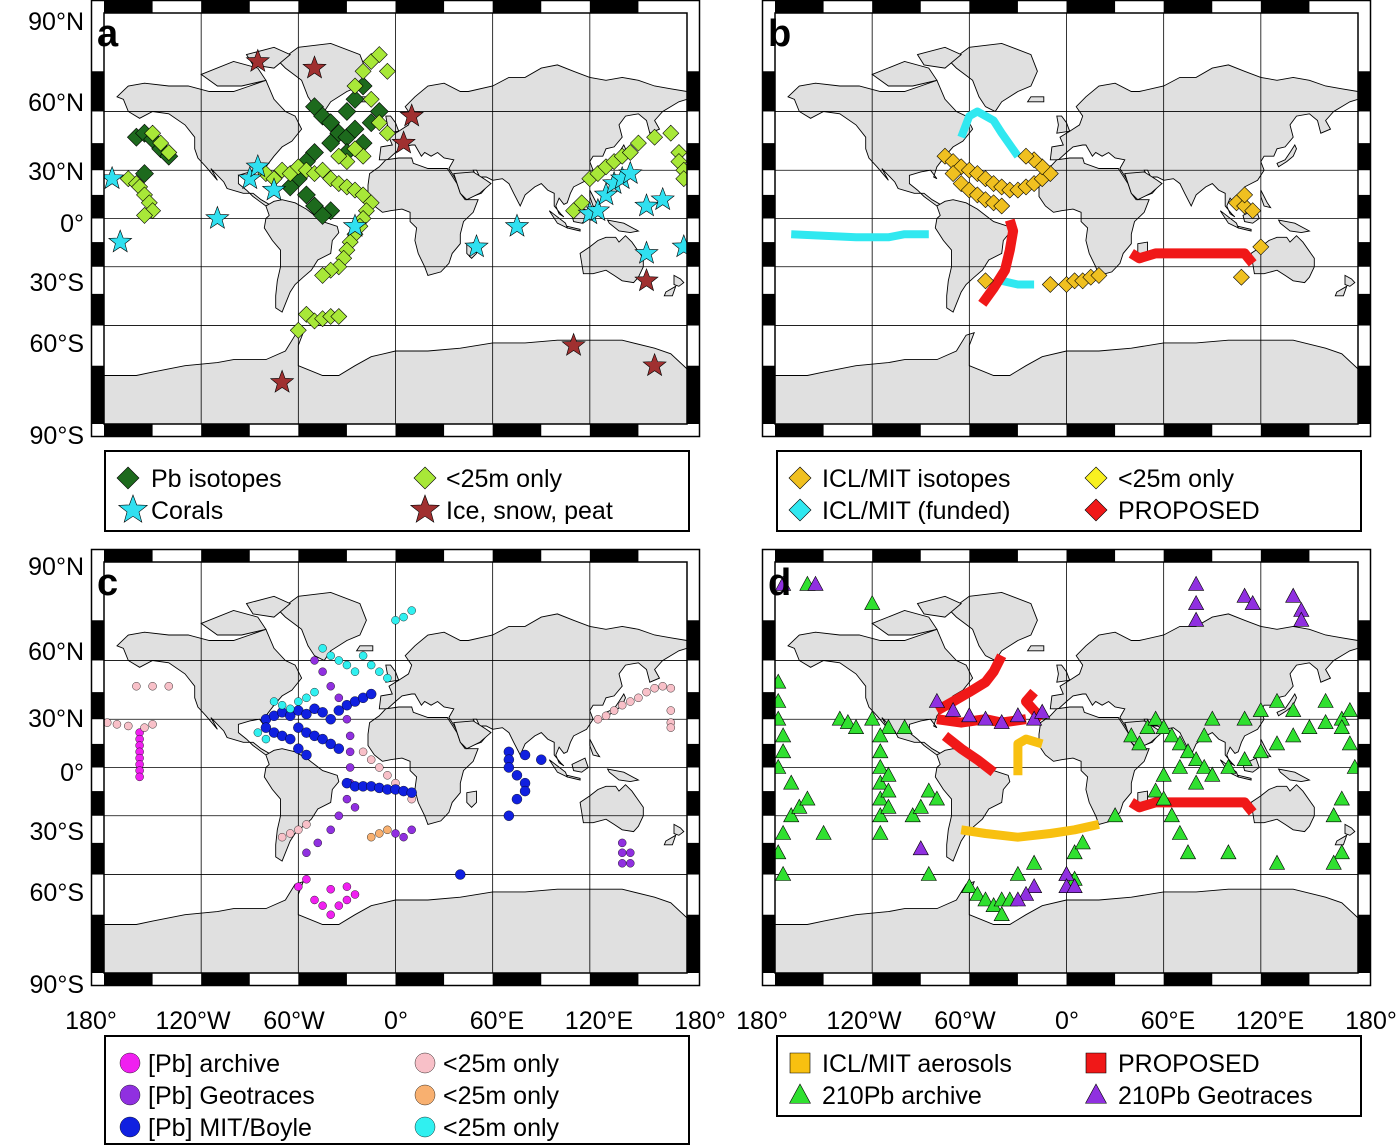  Describe the element at coordinates (800, 478) in the screenshot. I see `legend-symbol-icl-isotopes` at that location.